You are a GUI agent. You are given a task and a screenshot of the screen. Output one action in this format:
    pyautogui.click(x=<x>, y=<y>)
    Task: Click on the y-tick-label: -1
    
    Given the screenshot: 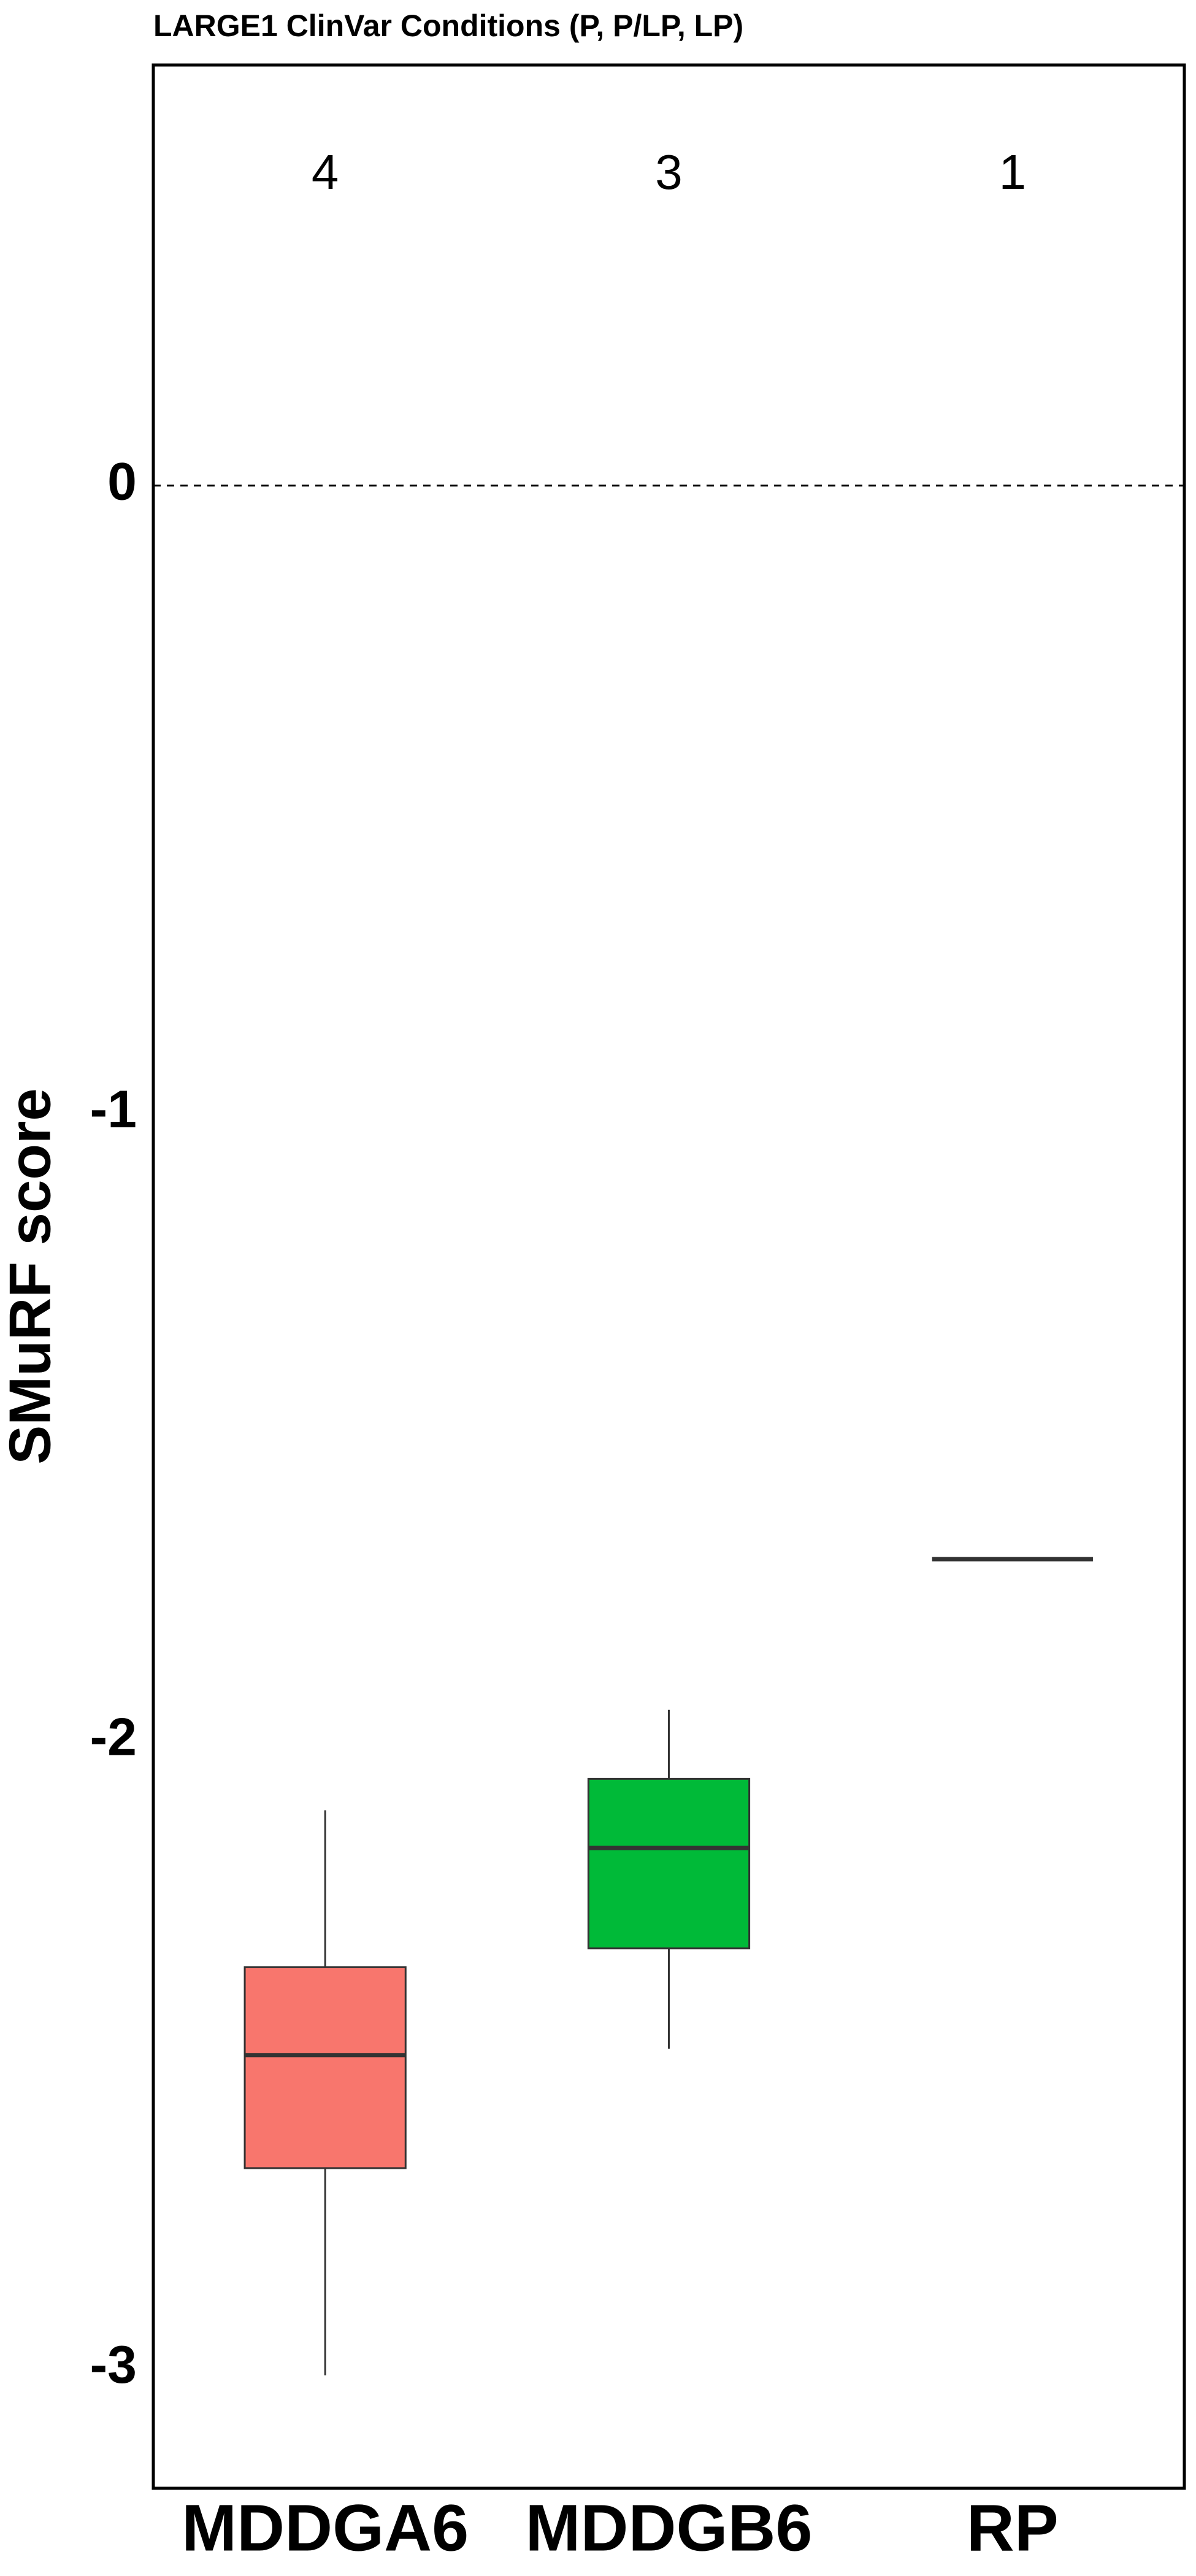 What is the action you would take?
    pyautogui.click(x=113, y=1109)
    